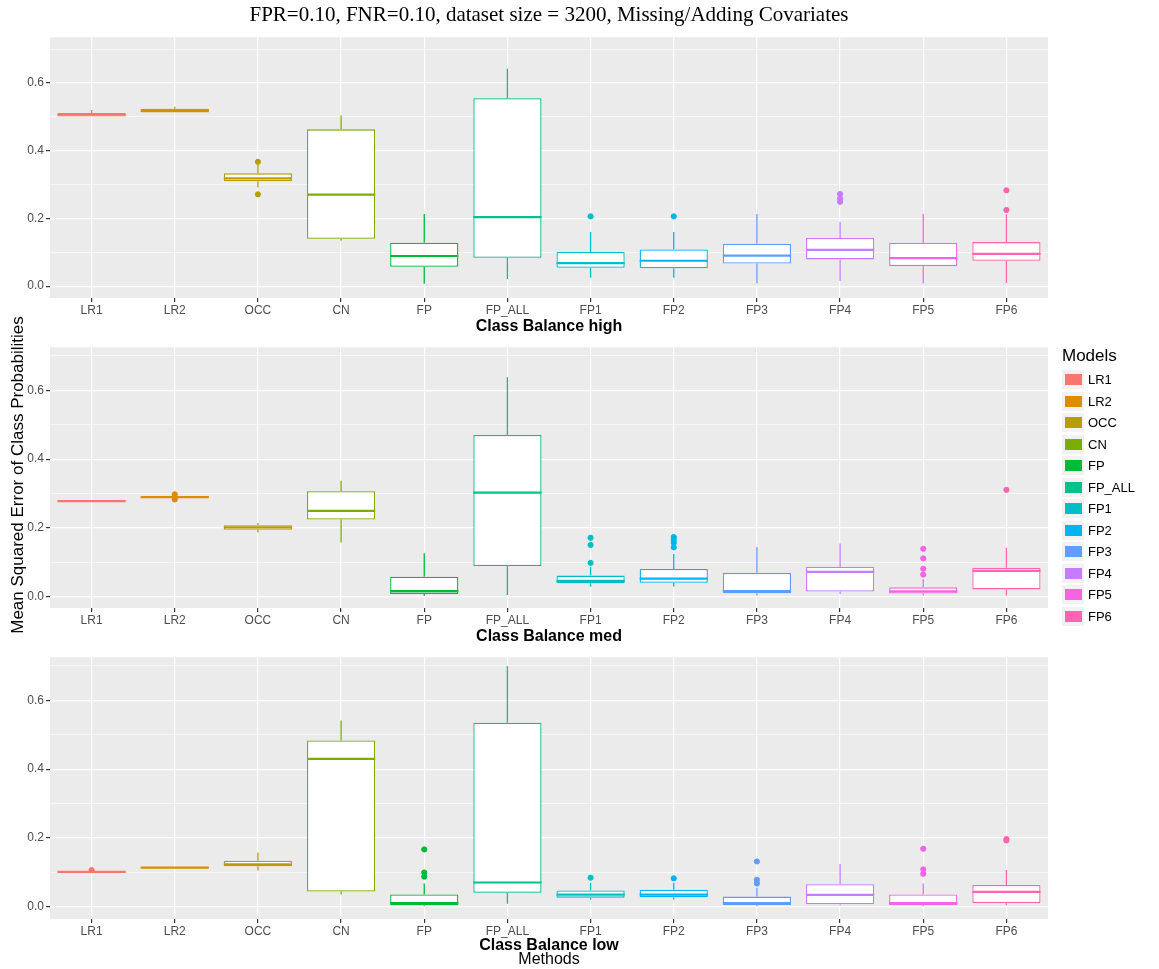  What do you see at coordinates (1096, 466) in the screenshot?
I see `legend-label: FP` at bounding box center [1096, 466].